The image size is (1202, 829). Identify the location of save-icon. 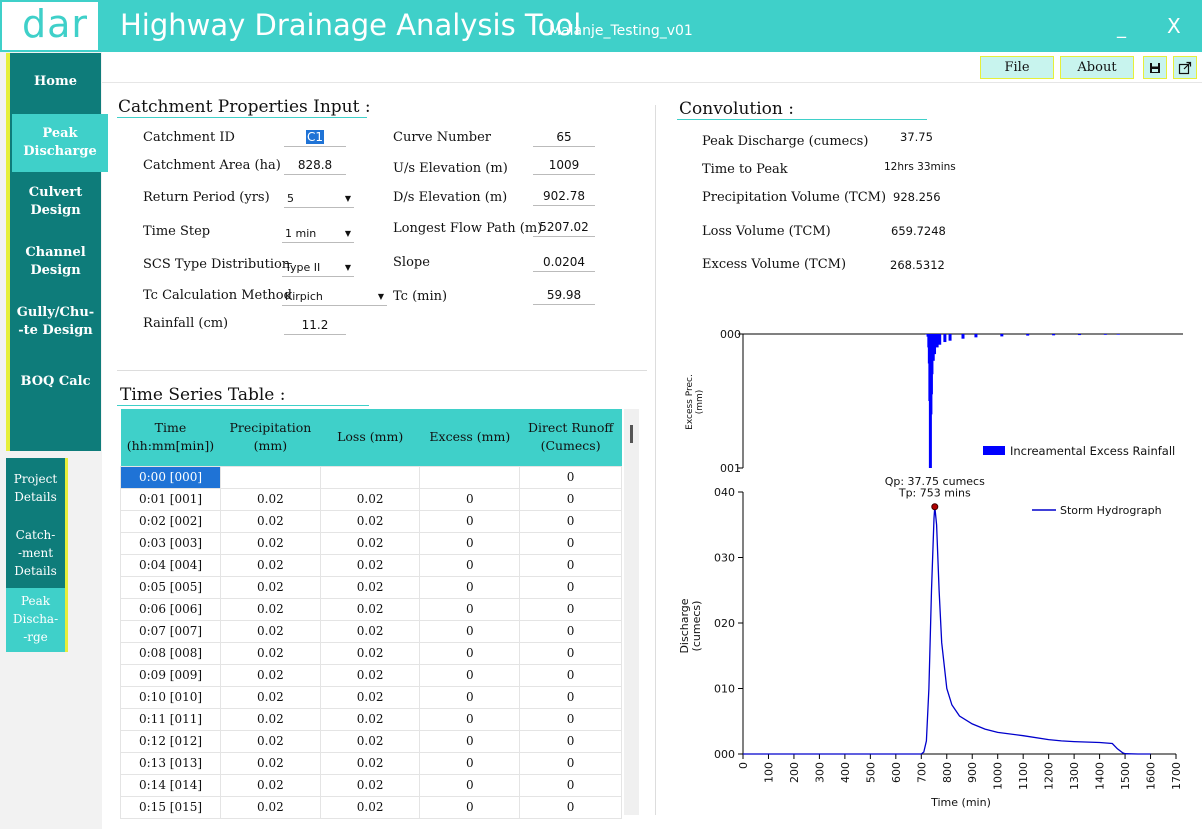
(1155, 67).